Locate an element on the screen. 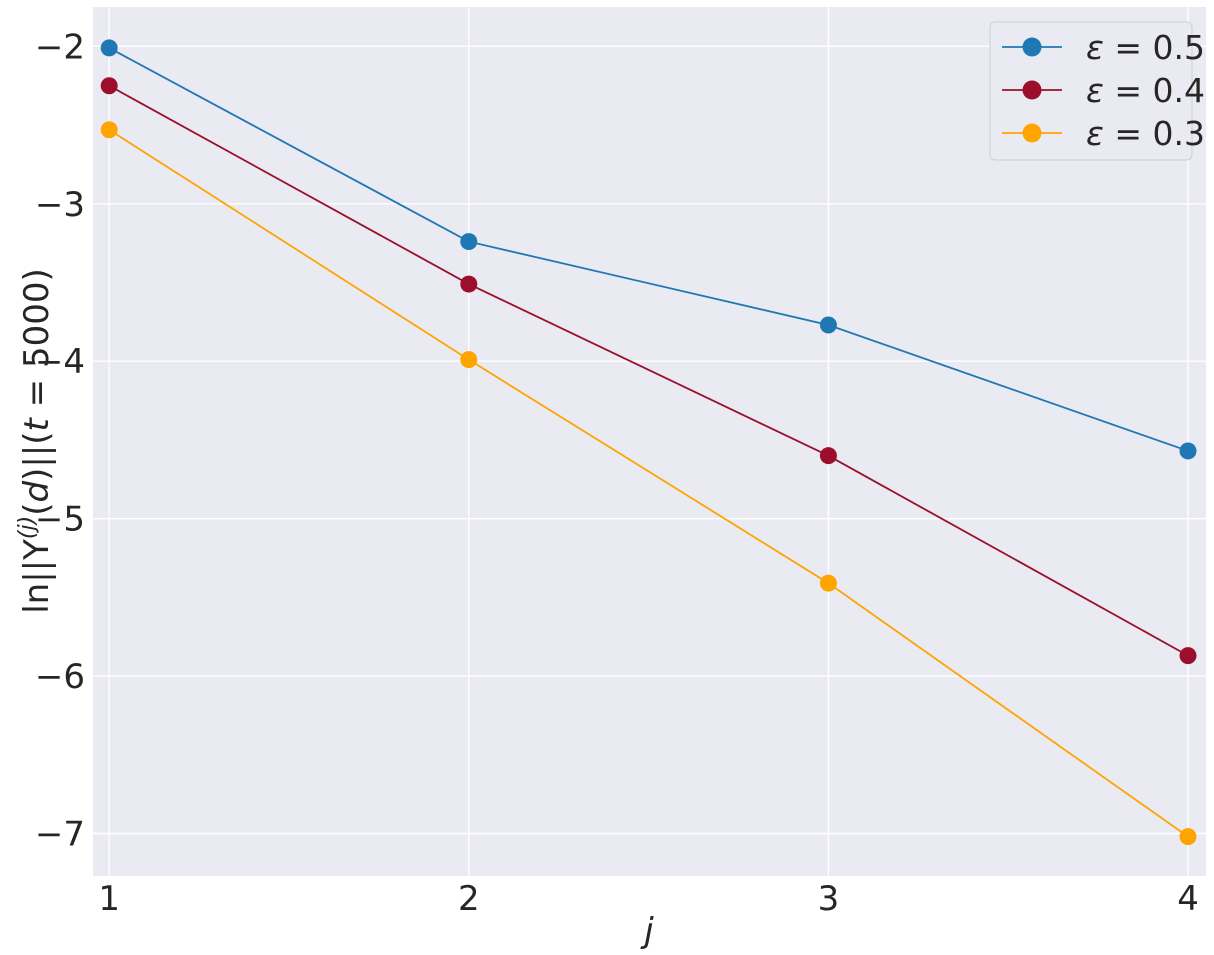 This screenshot has height=955, width=1214. y-axis-label: ln||Y(j)(d)||(t = 5000) is located at coordinates (36, 441).